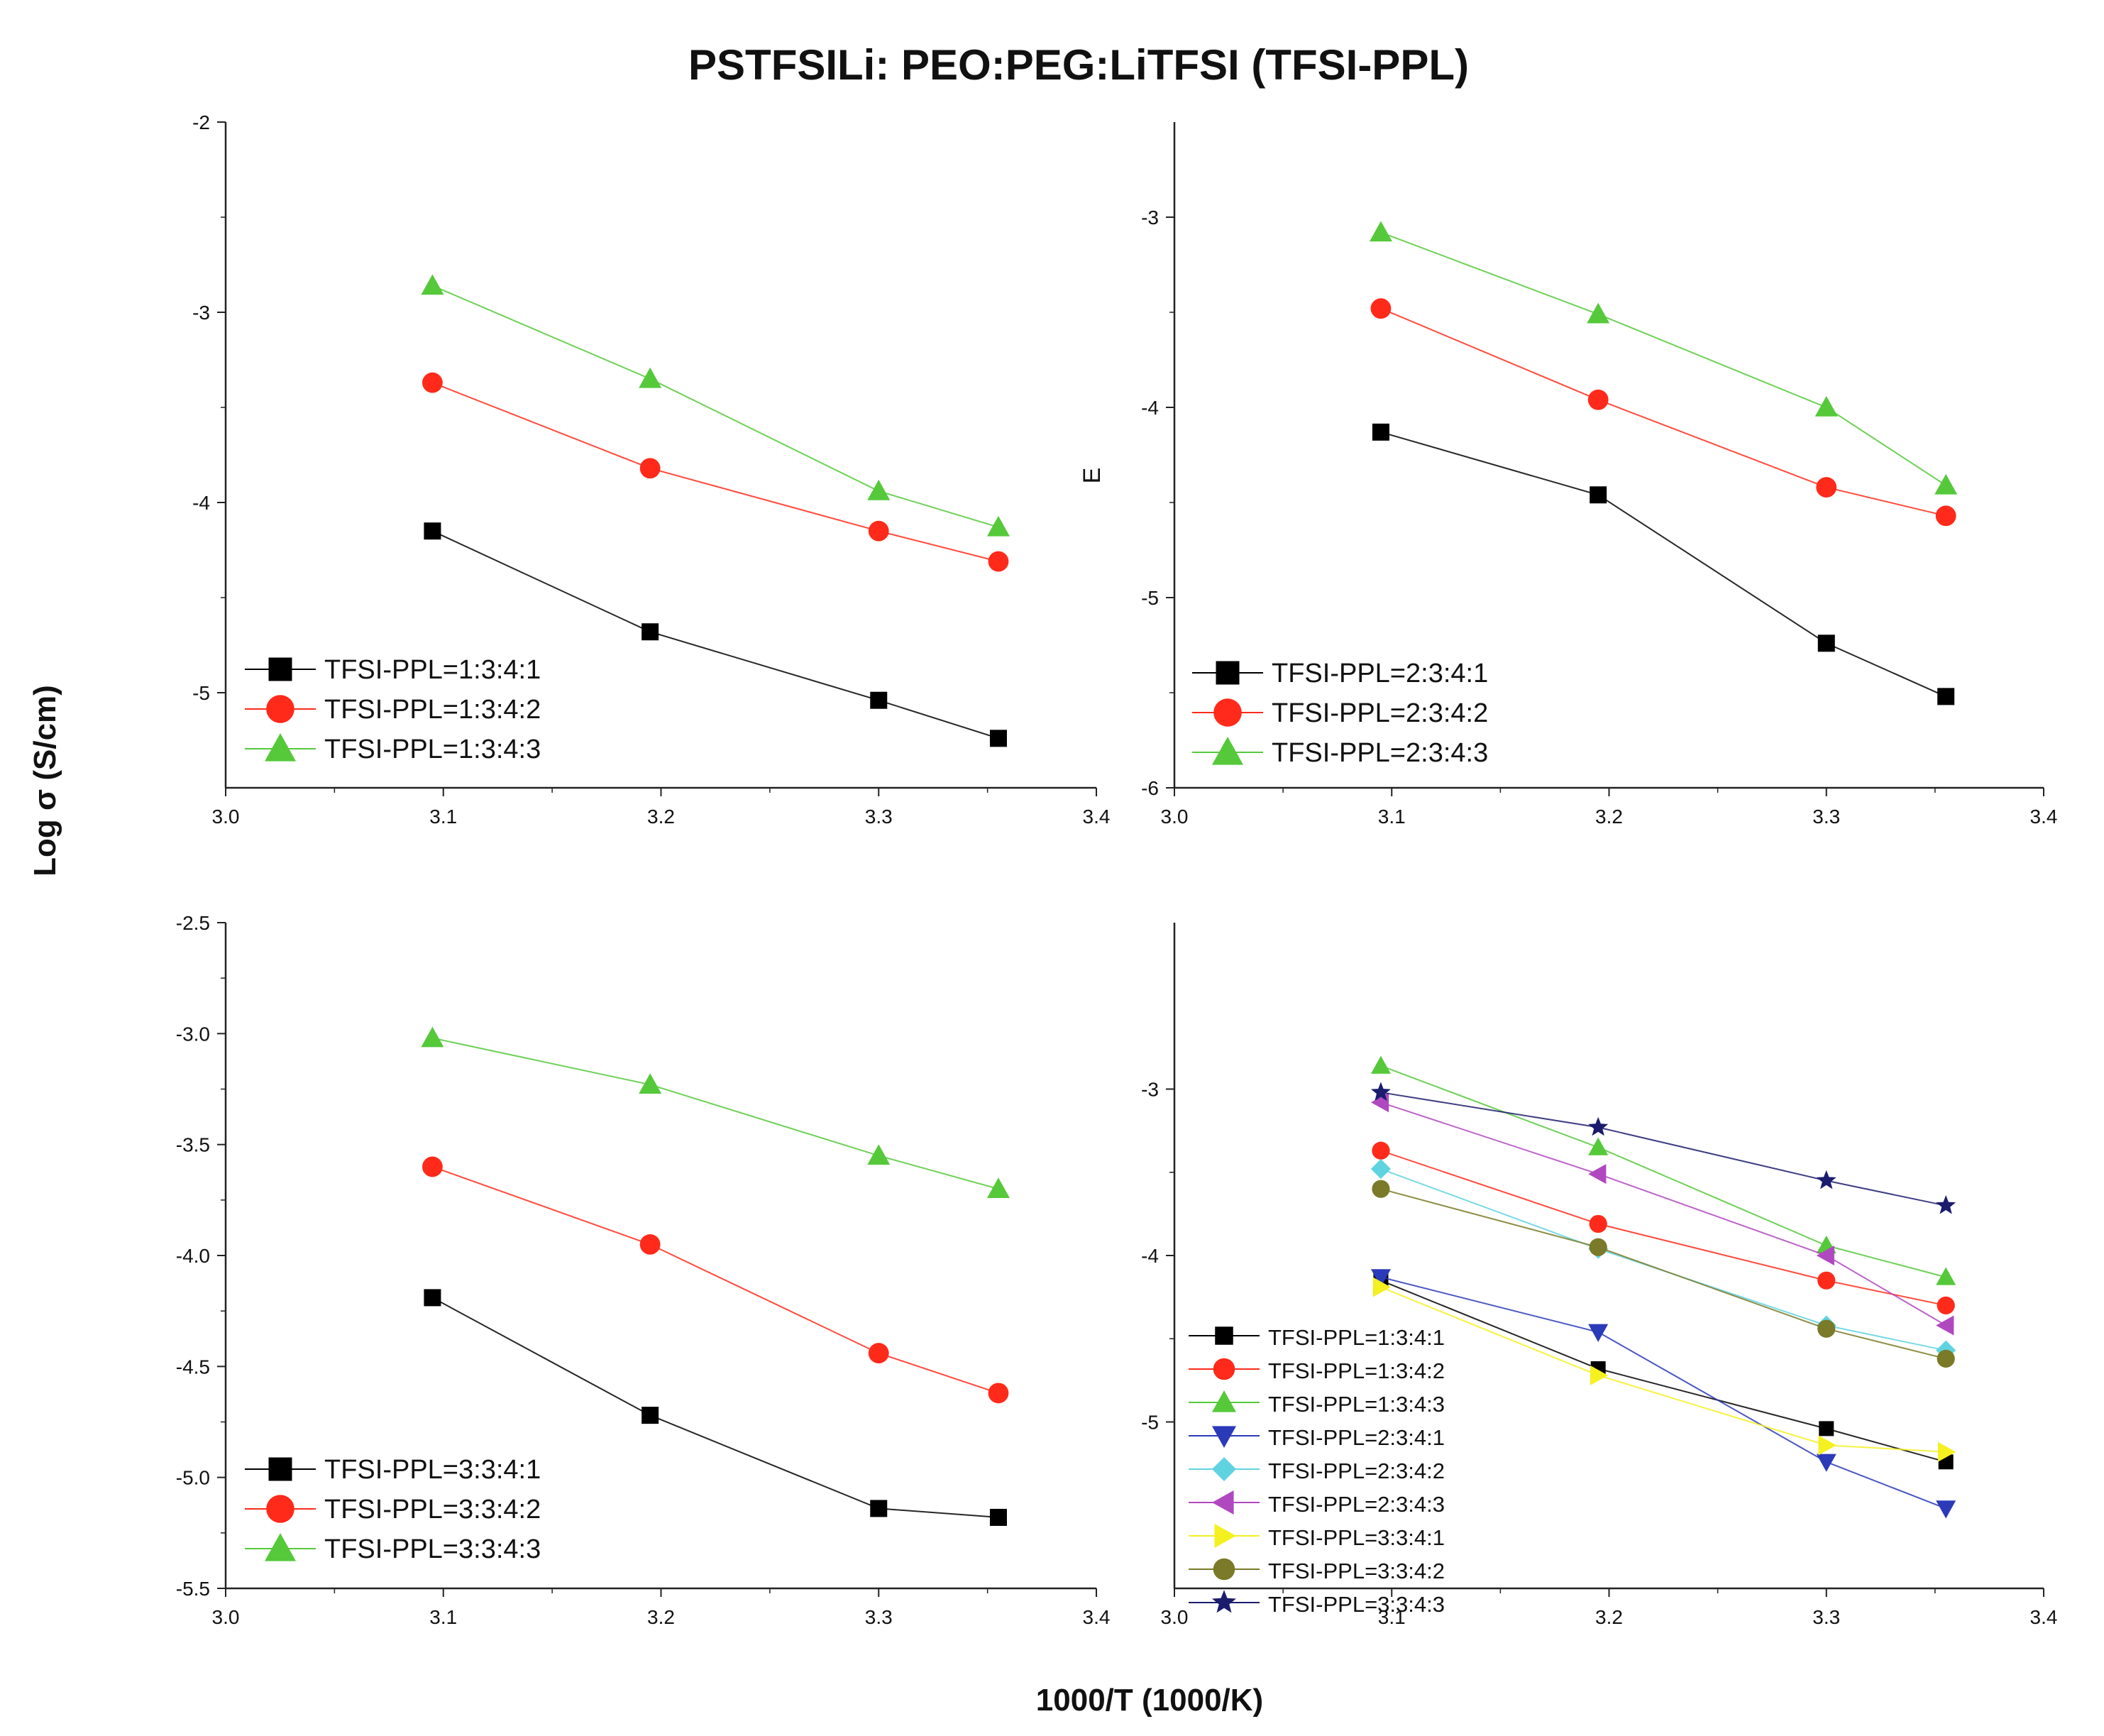  I want to click on legend-label: TFSI-PPL=2:3:4:1, so click(1380, 673).